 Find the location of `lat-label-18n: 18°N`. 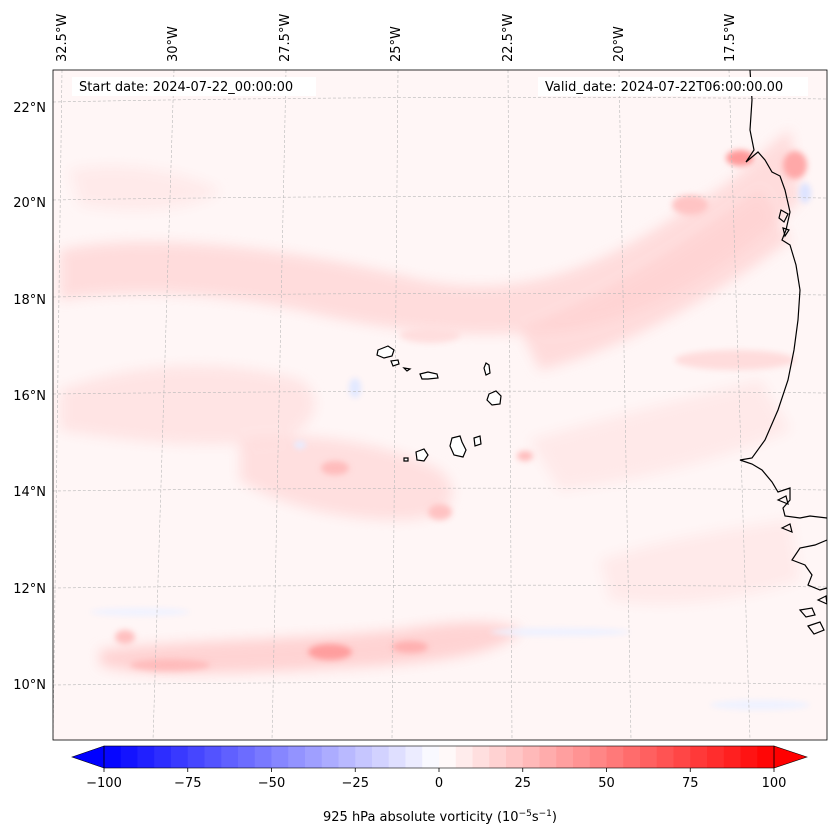

lat-label-18n: 18°N is located at coordinates (29, 300).